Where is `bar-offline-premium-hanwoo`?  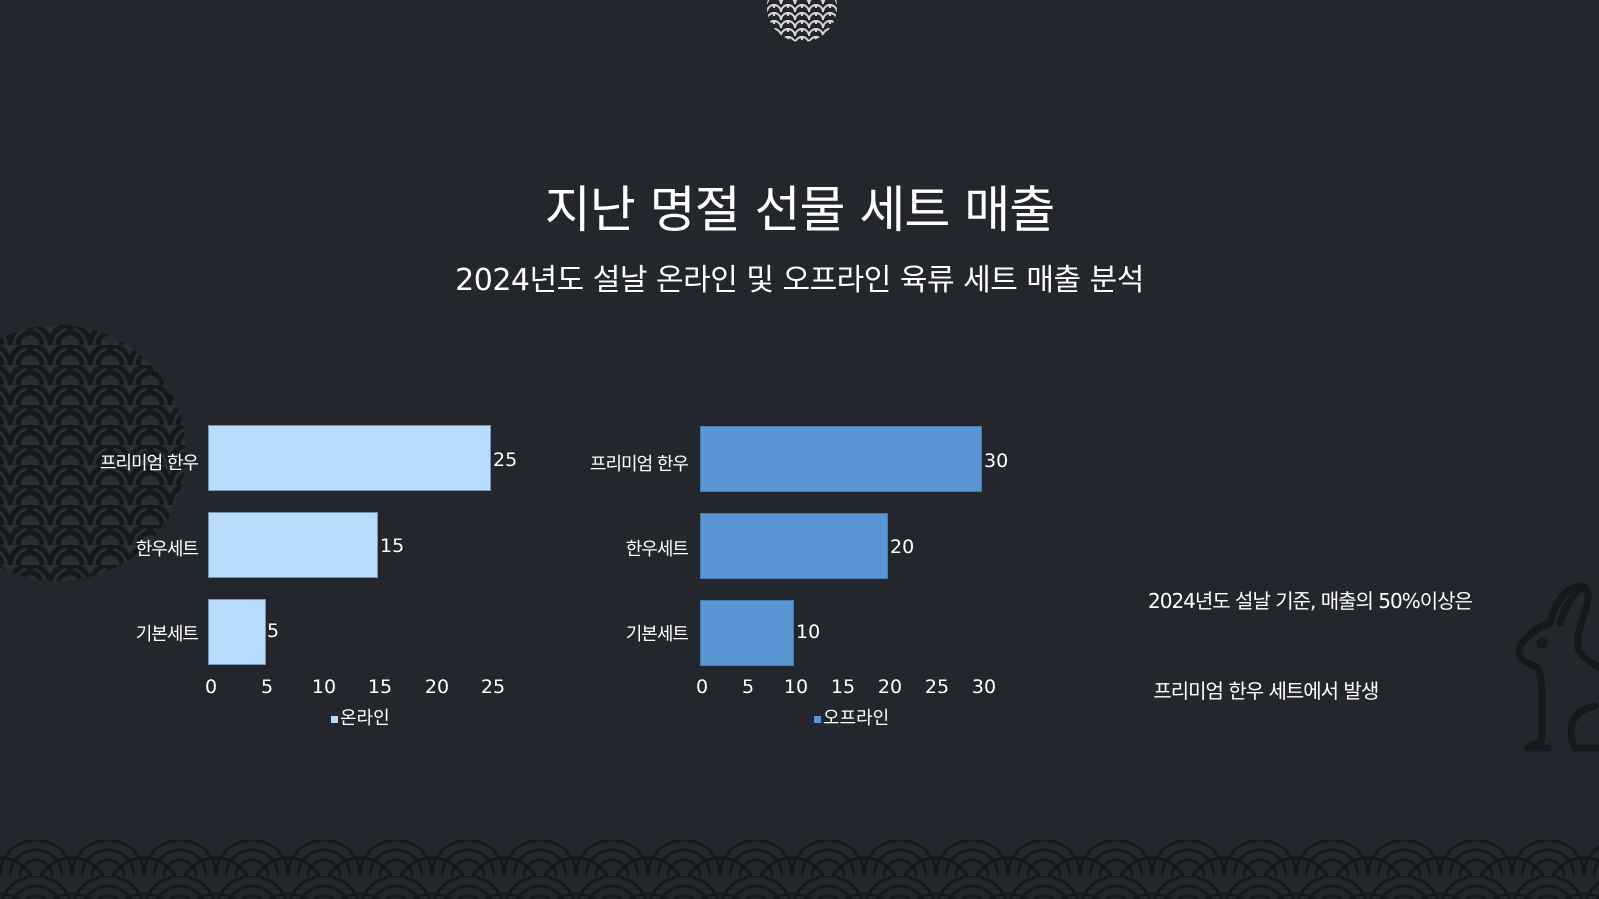 bar-offline-premium-hanwoo is located at coordinates (841, 459).